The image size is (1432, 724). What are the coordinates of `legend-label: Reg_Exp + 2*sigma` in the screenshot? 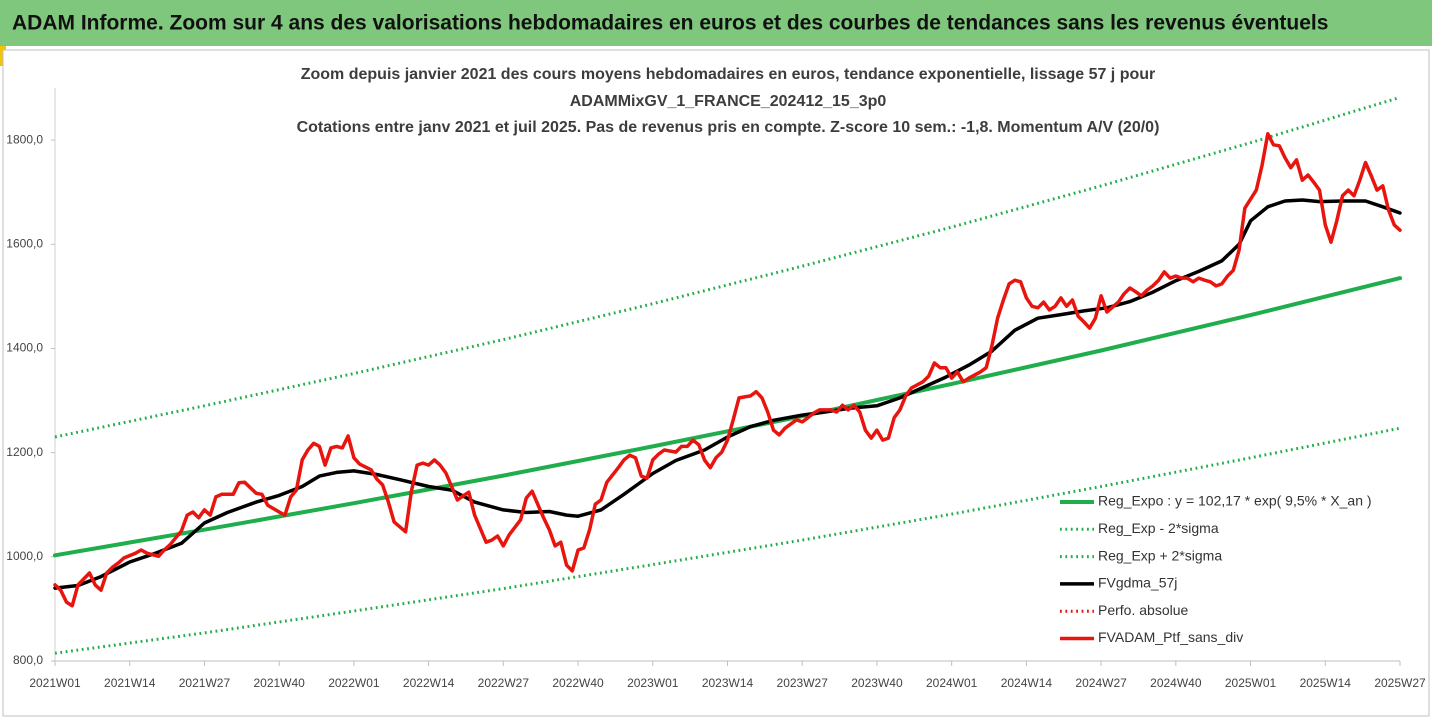 It's located at (1160, 555).